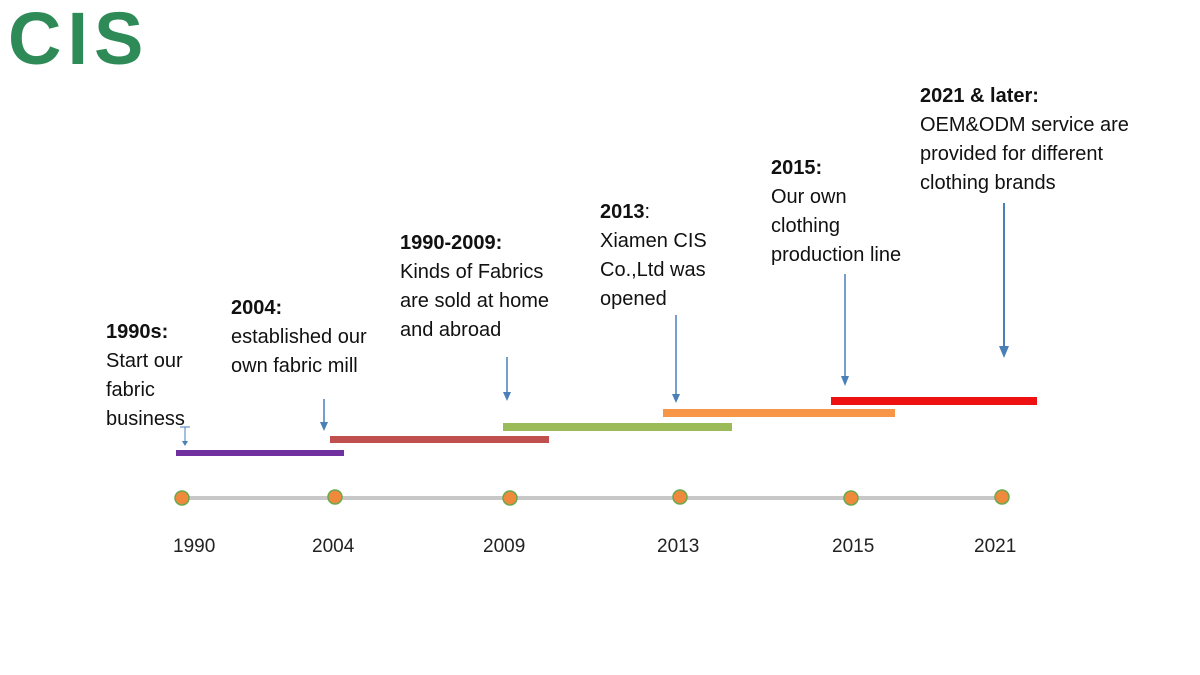 The image size is (1200, 675). I want to click on year-label-2021: 2021, so click(995, 546).